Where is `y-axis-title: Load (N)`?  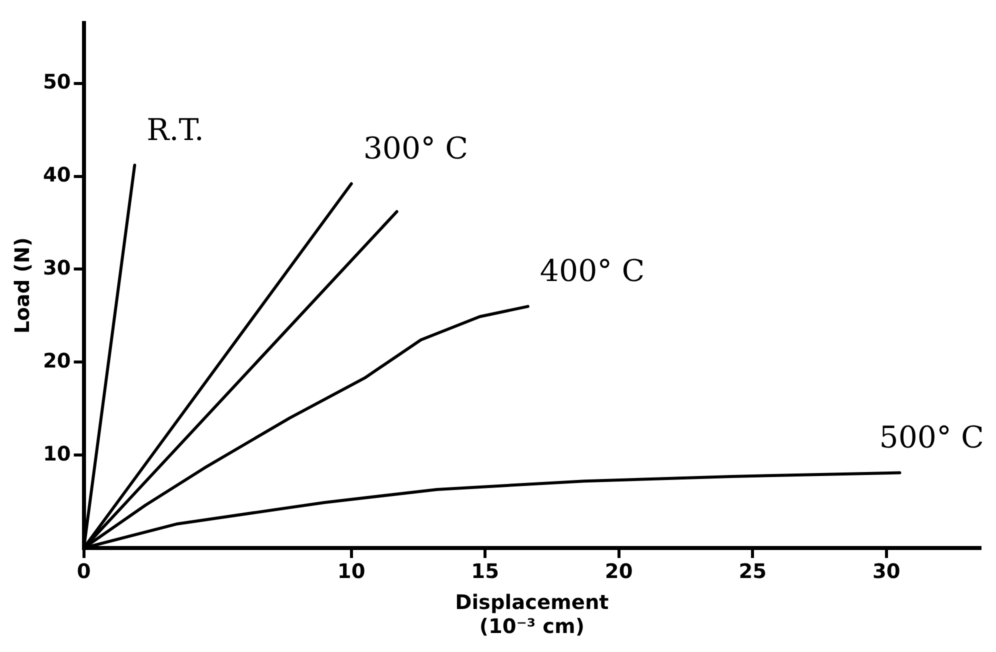
y-axis-title: Load (N) is located at coordinates (22, 285).